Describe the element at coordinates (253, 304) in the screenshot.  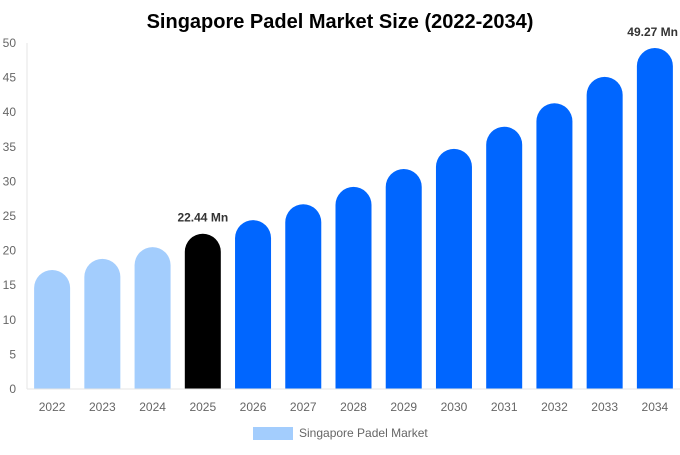
I see `bar-2026` at that location.